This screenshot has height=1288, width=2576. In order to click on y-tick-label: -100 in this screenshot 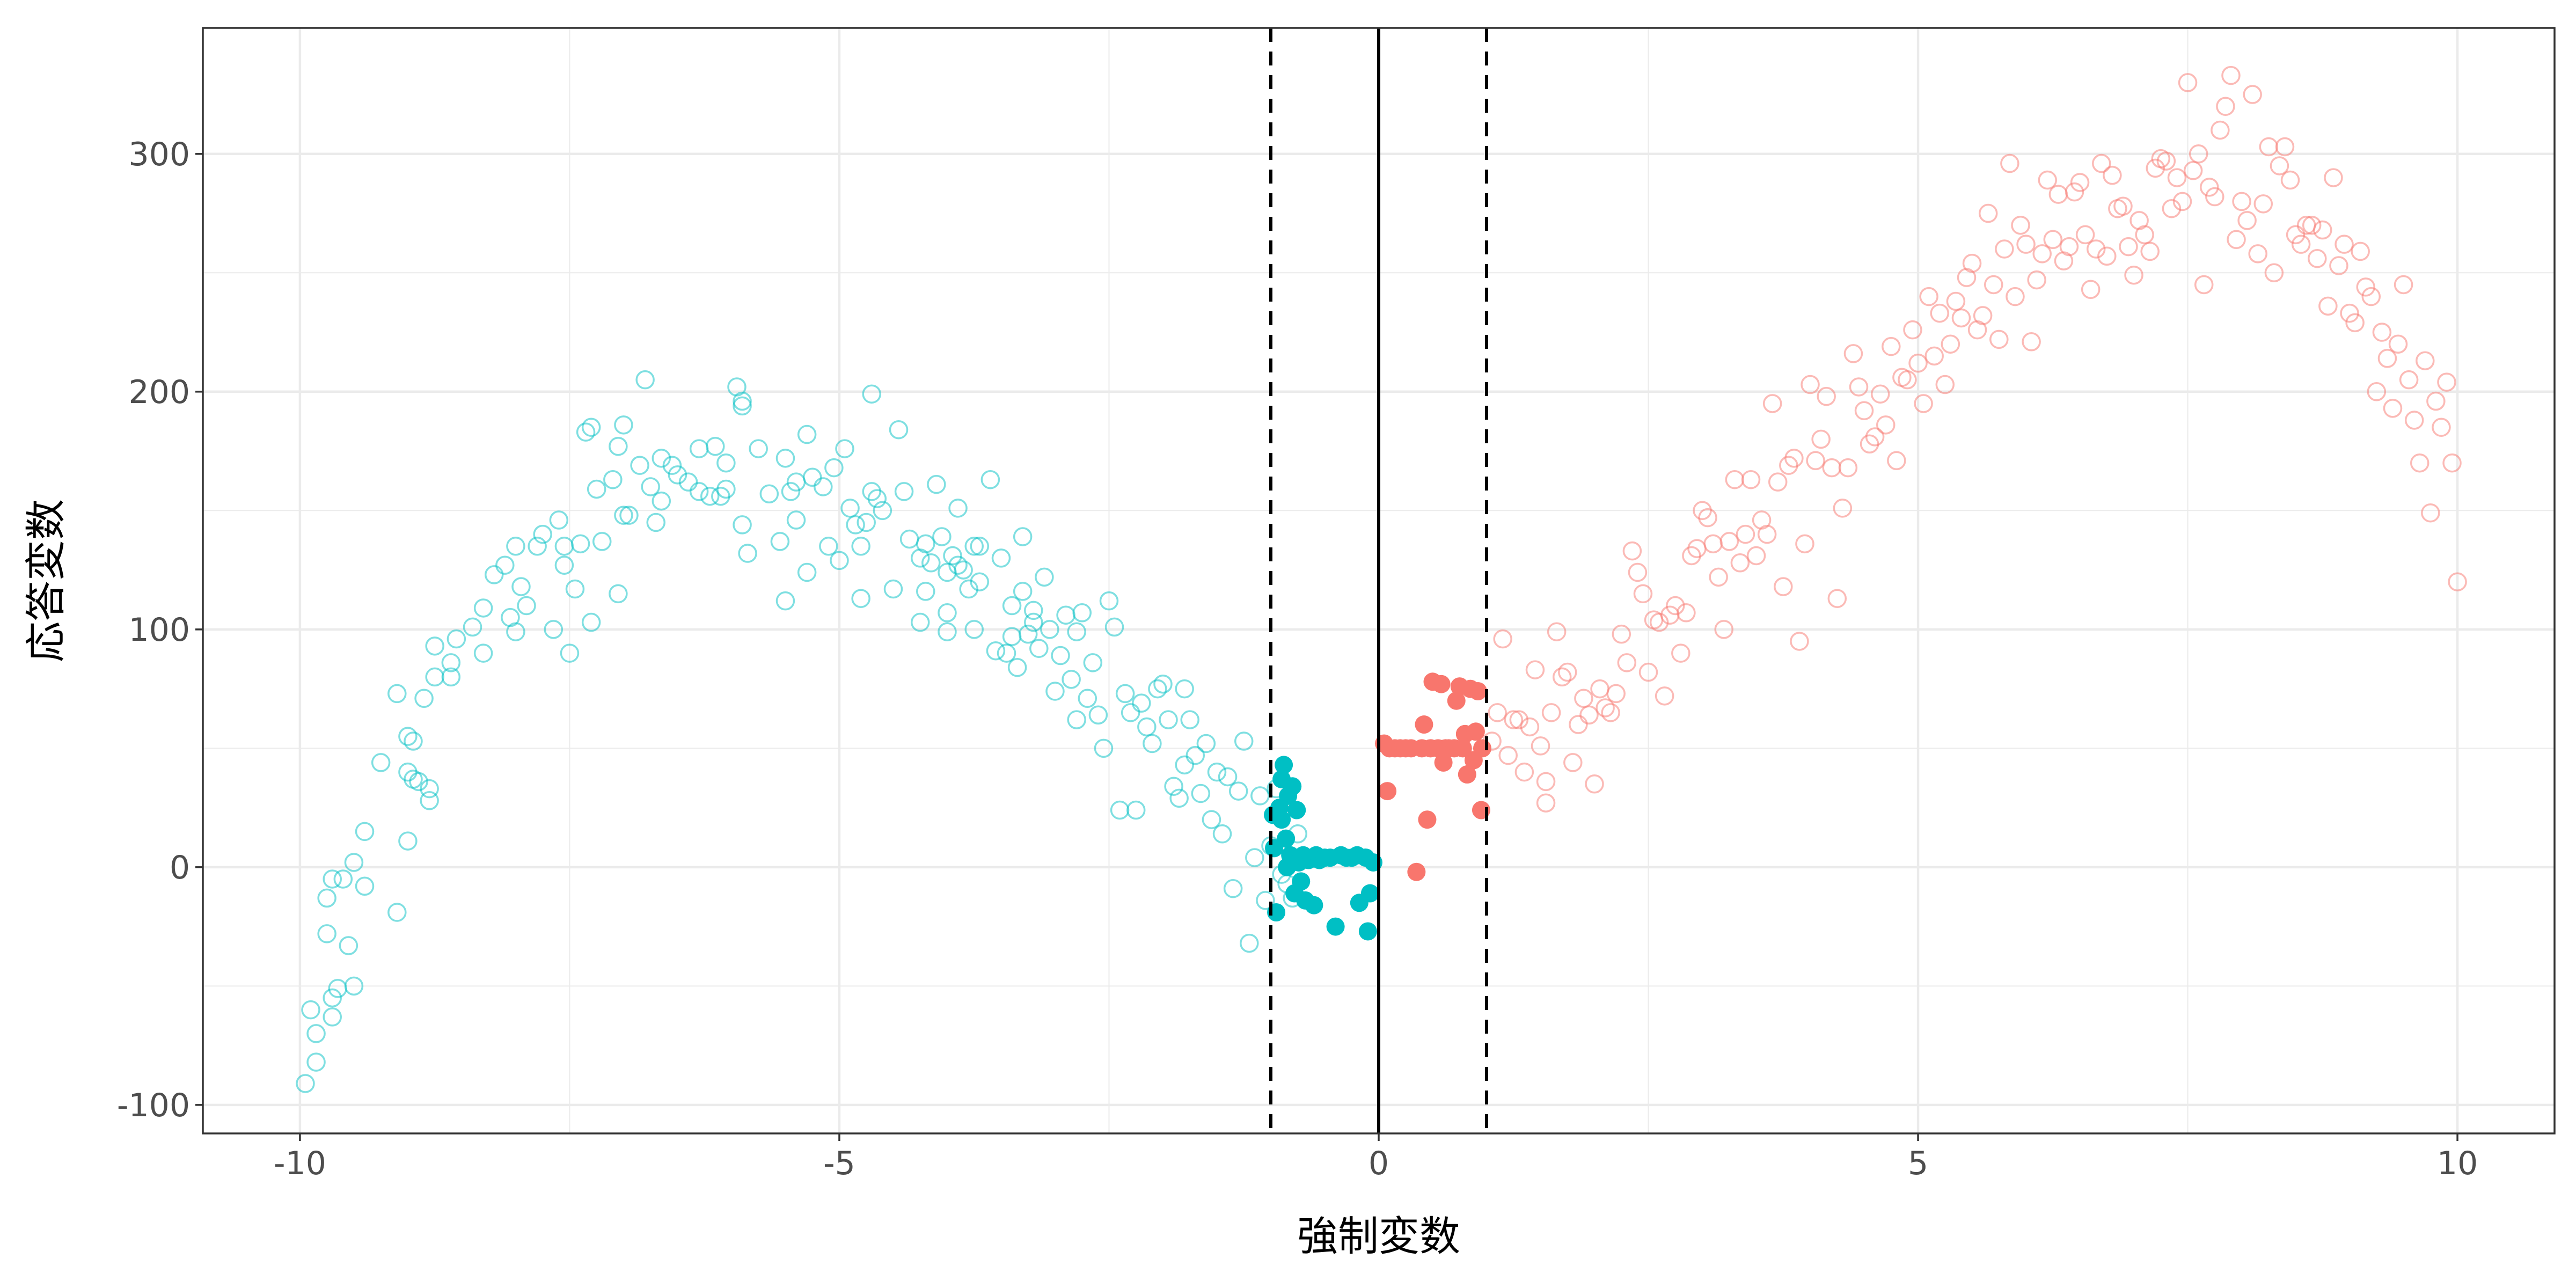, I will do `click(153, 1105)`.